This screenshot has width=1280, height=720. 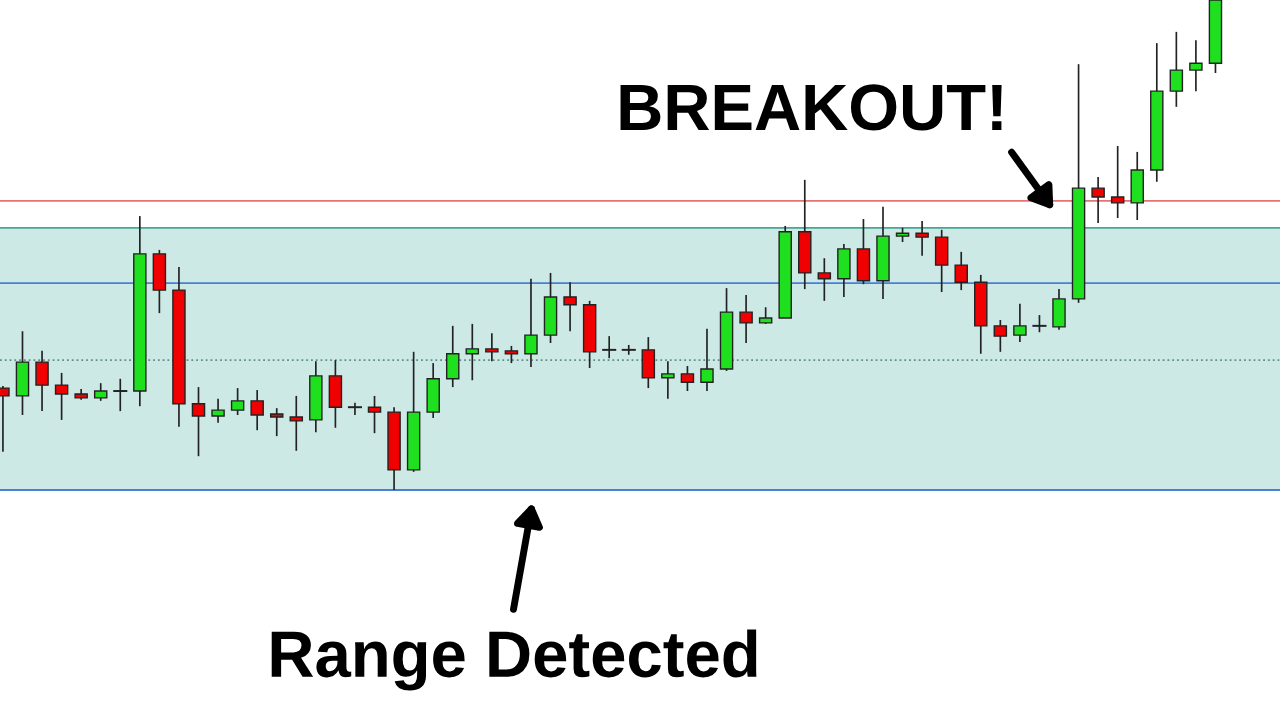 I want to click on text: Range Detected, so click(x=514, y=660).